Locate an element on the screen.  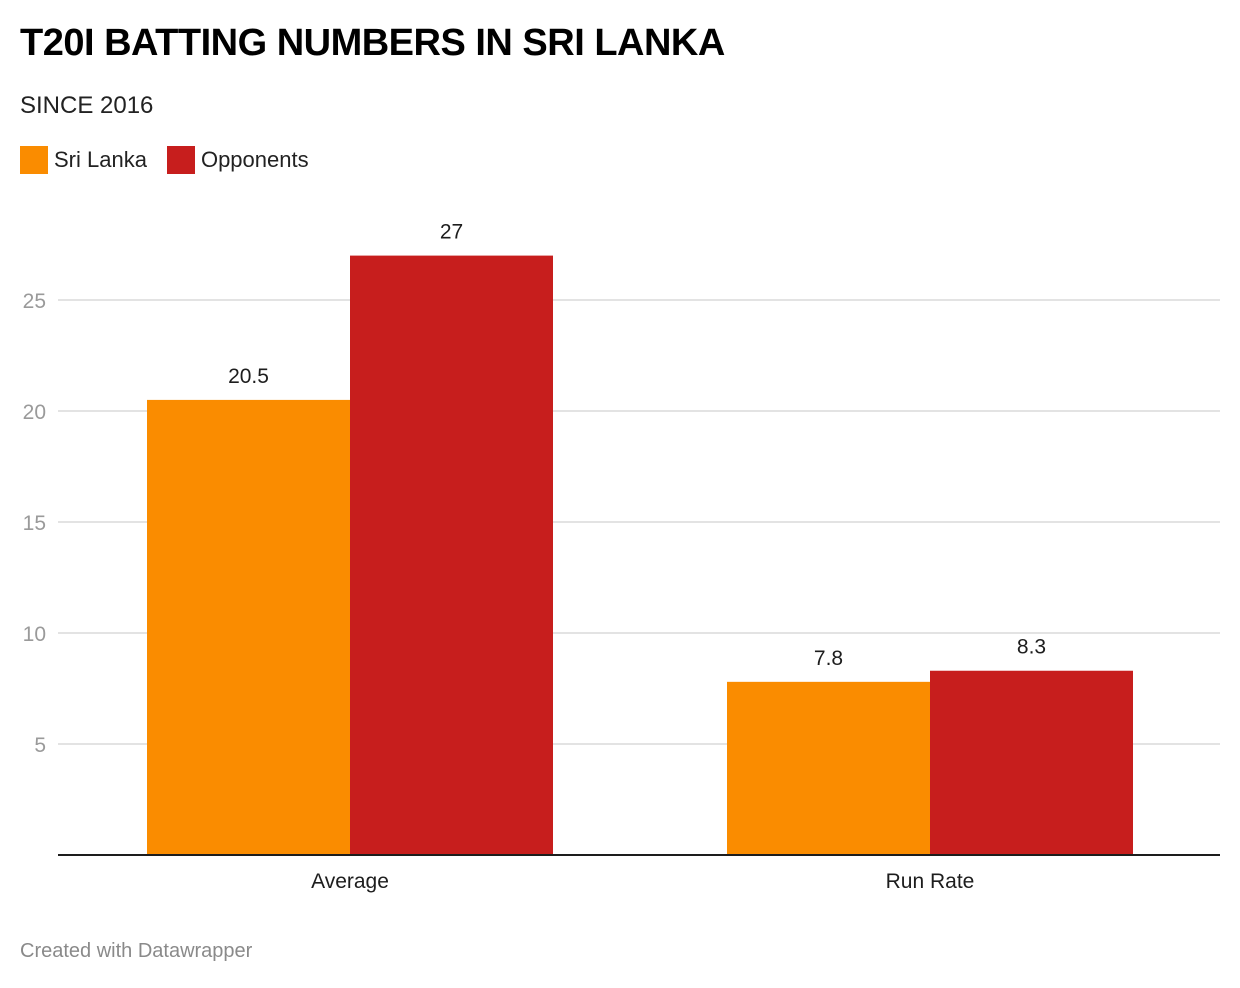
y-tick-label: 25 is located at coordinates (34, 301).